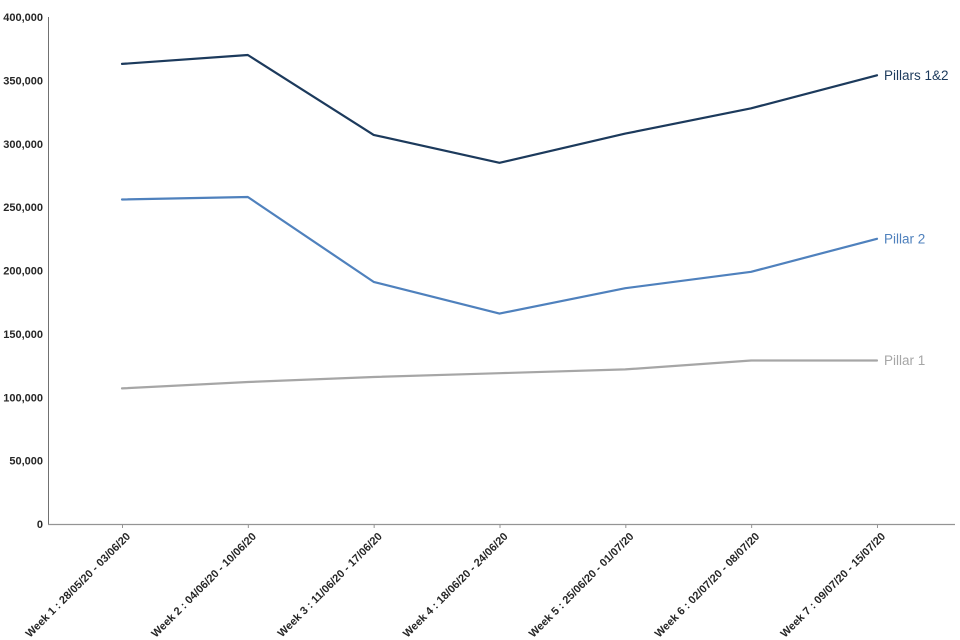 This screenshot has height=640, width=960. I want to click on y-tick-label: 350,000, so click(23, 81).